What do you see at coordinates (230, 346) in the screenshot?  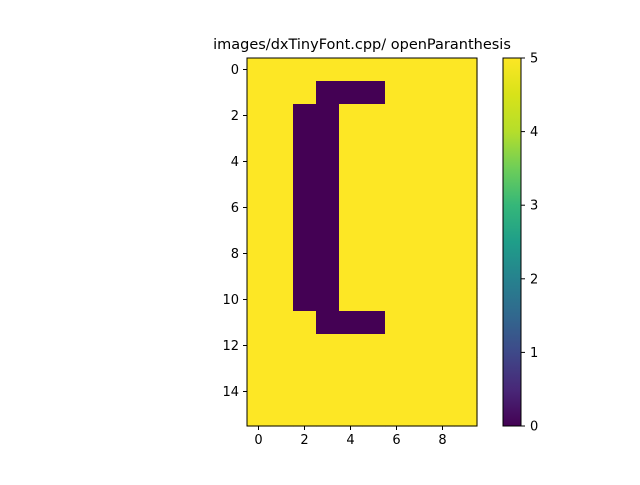 I see `y-tick-label: 12` at bounding box center [230, 346].